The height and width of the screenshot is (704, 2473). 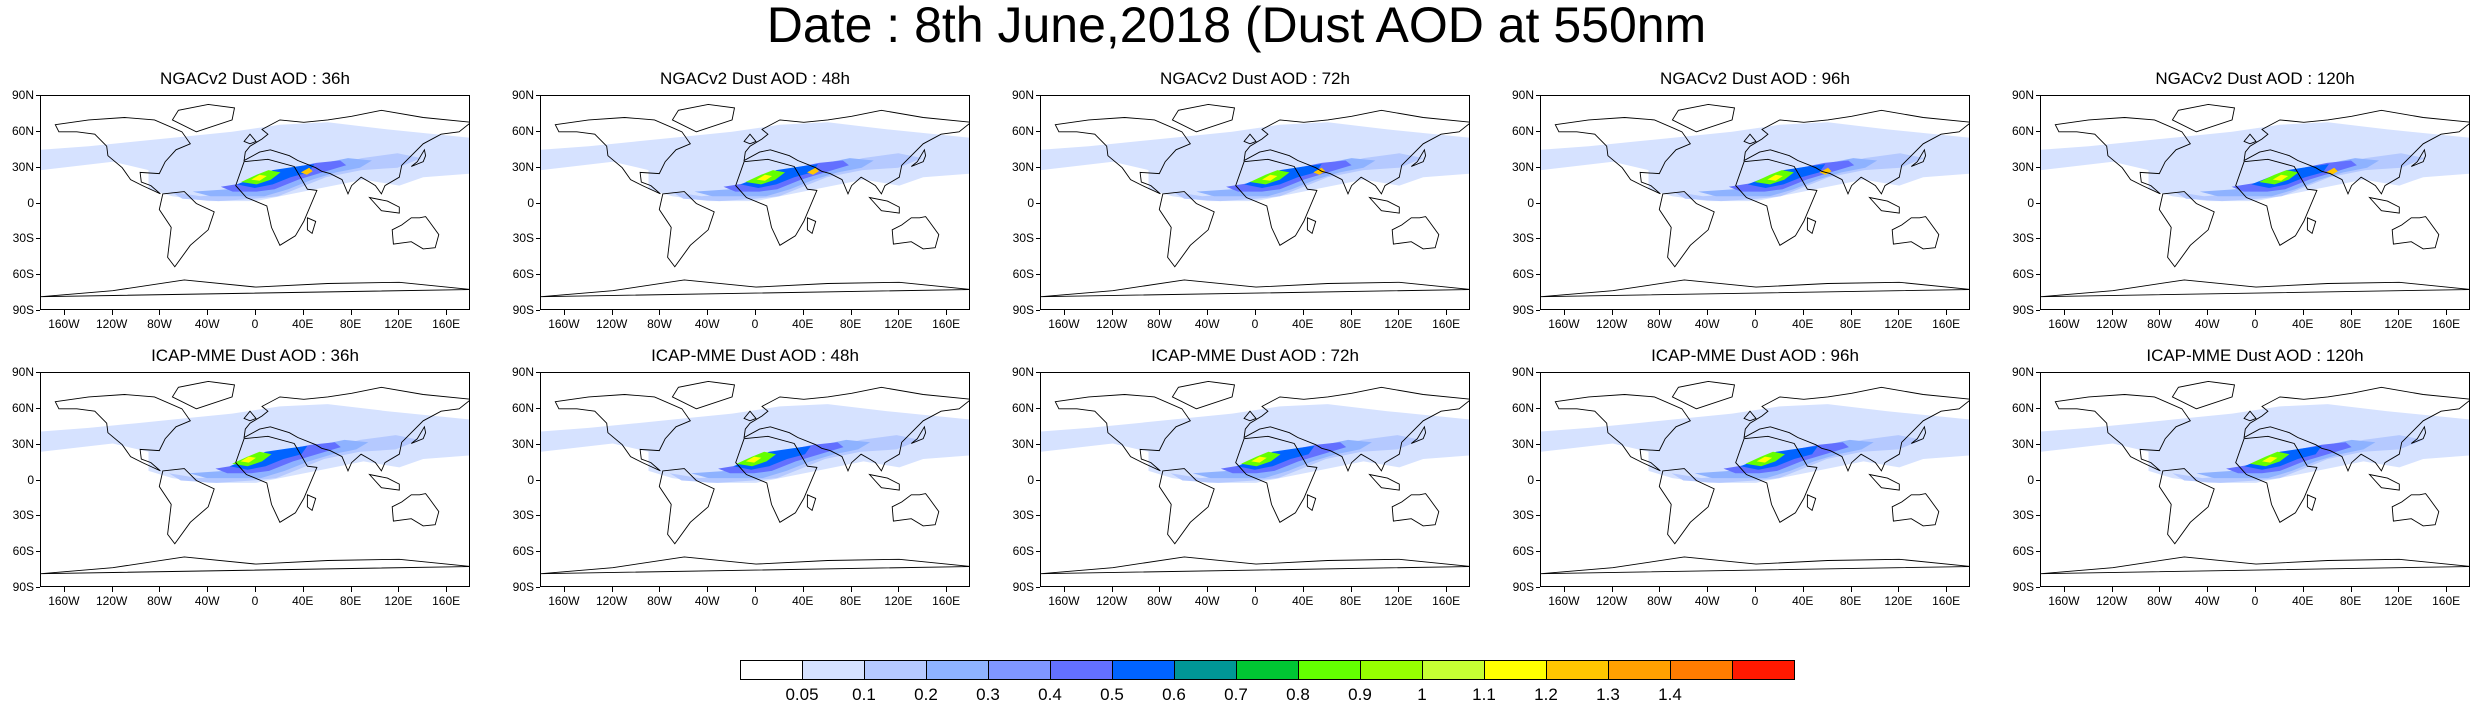 I want to click on aod-contour-fill, so click(x=1270, y=177).